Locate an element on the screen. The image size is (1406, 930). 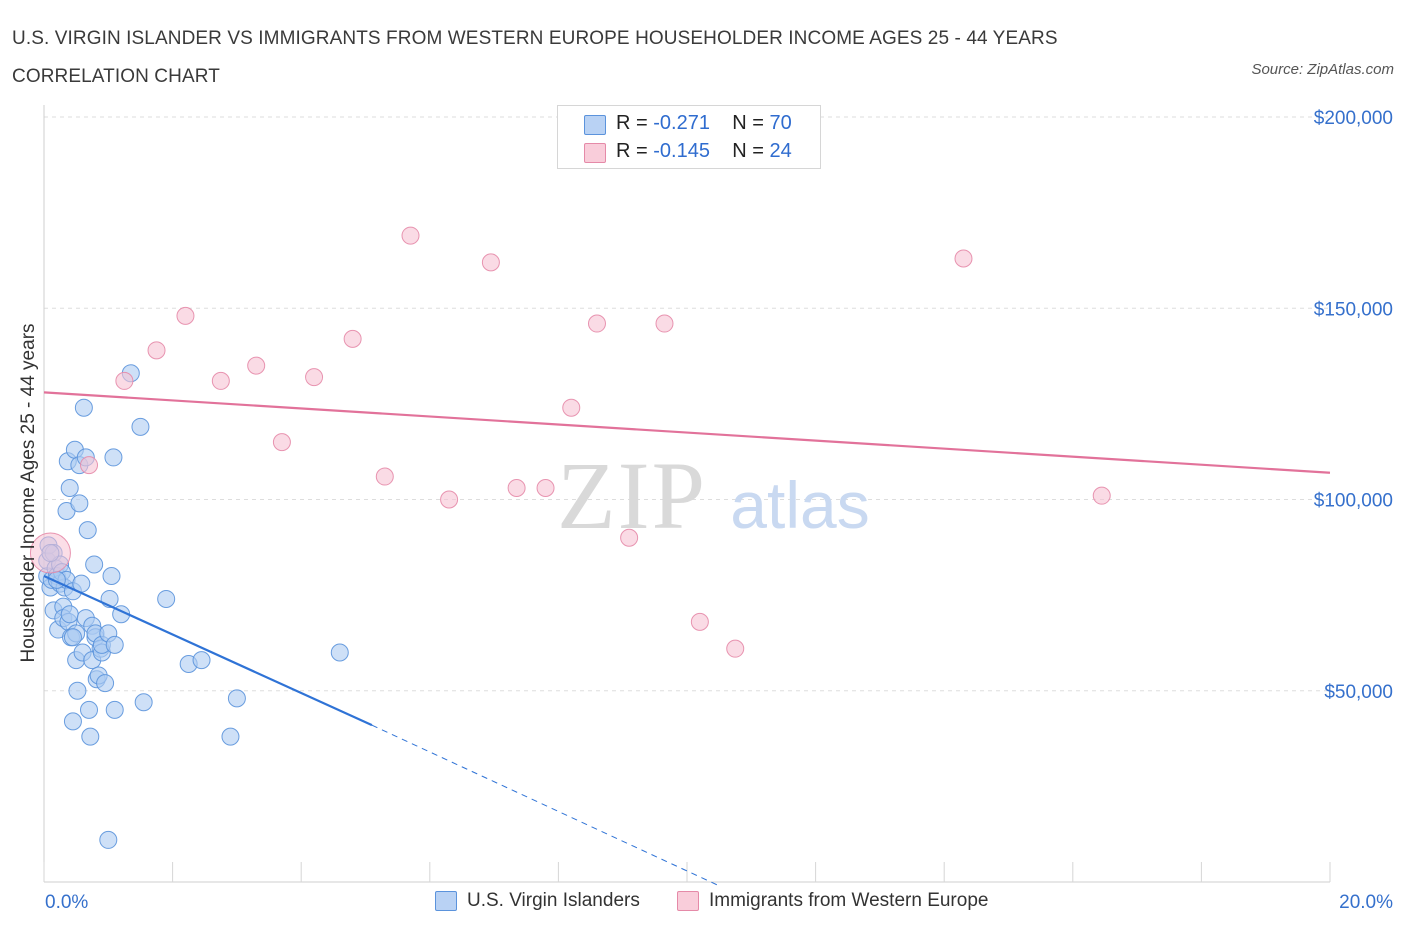
bottom-legend-label: Immigrants from Western Europe is located at coordinates (849, 900).